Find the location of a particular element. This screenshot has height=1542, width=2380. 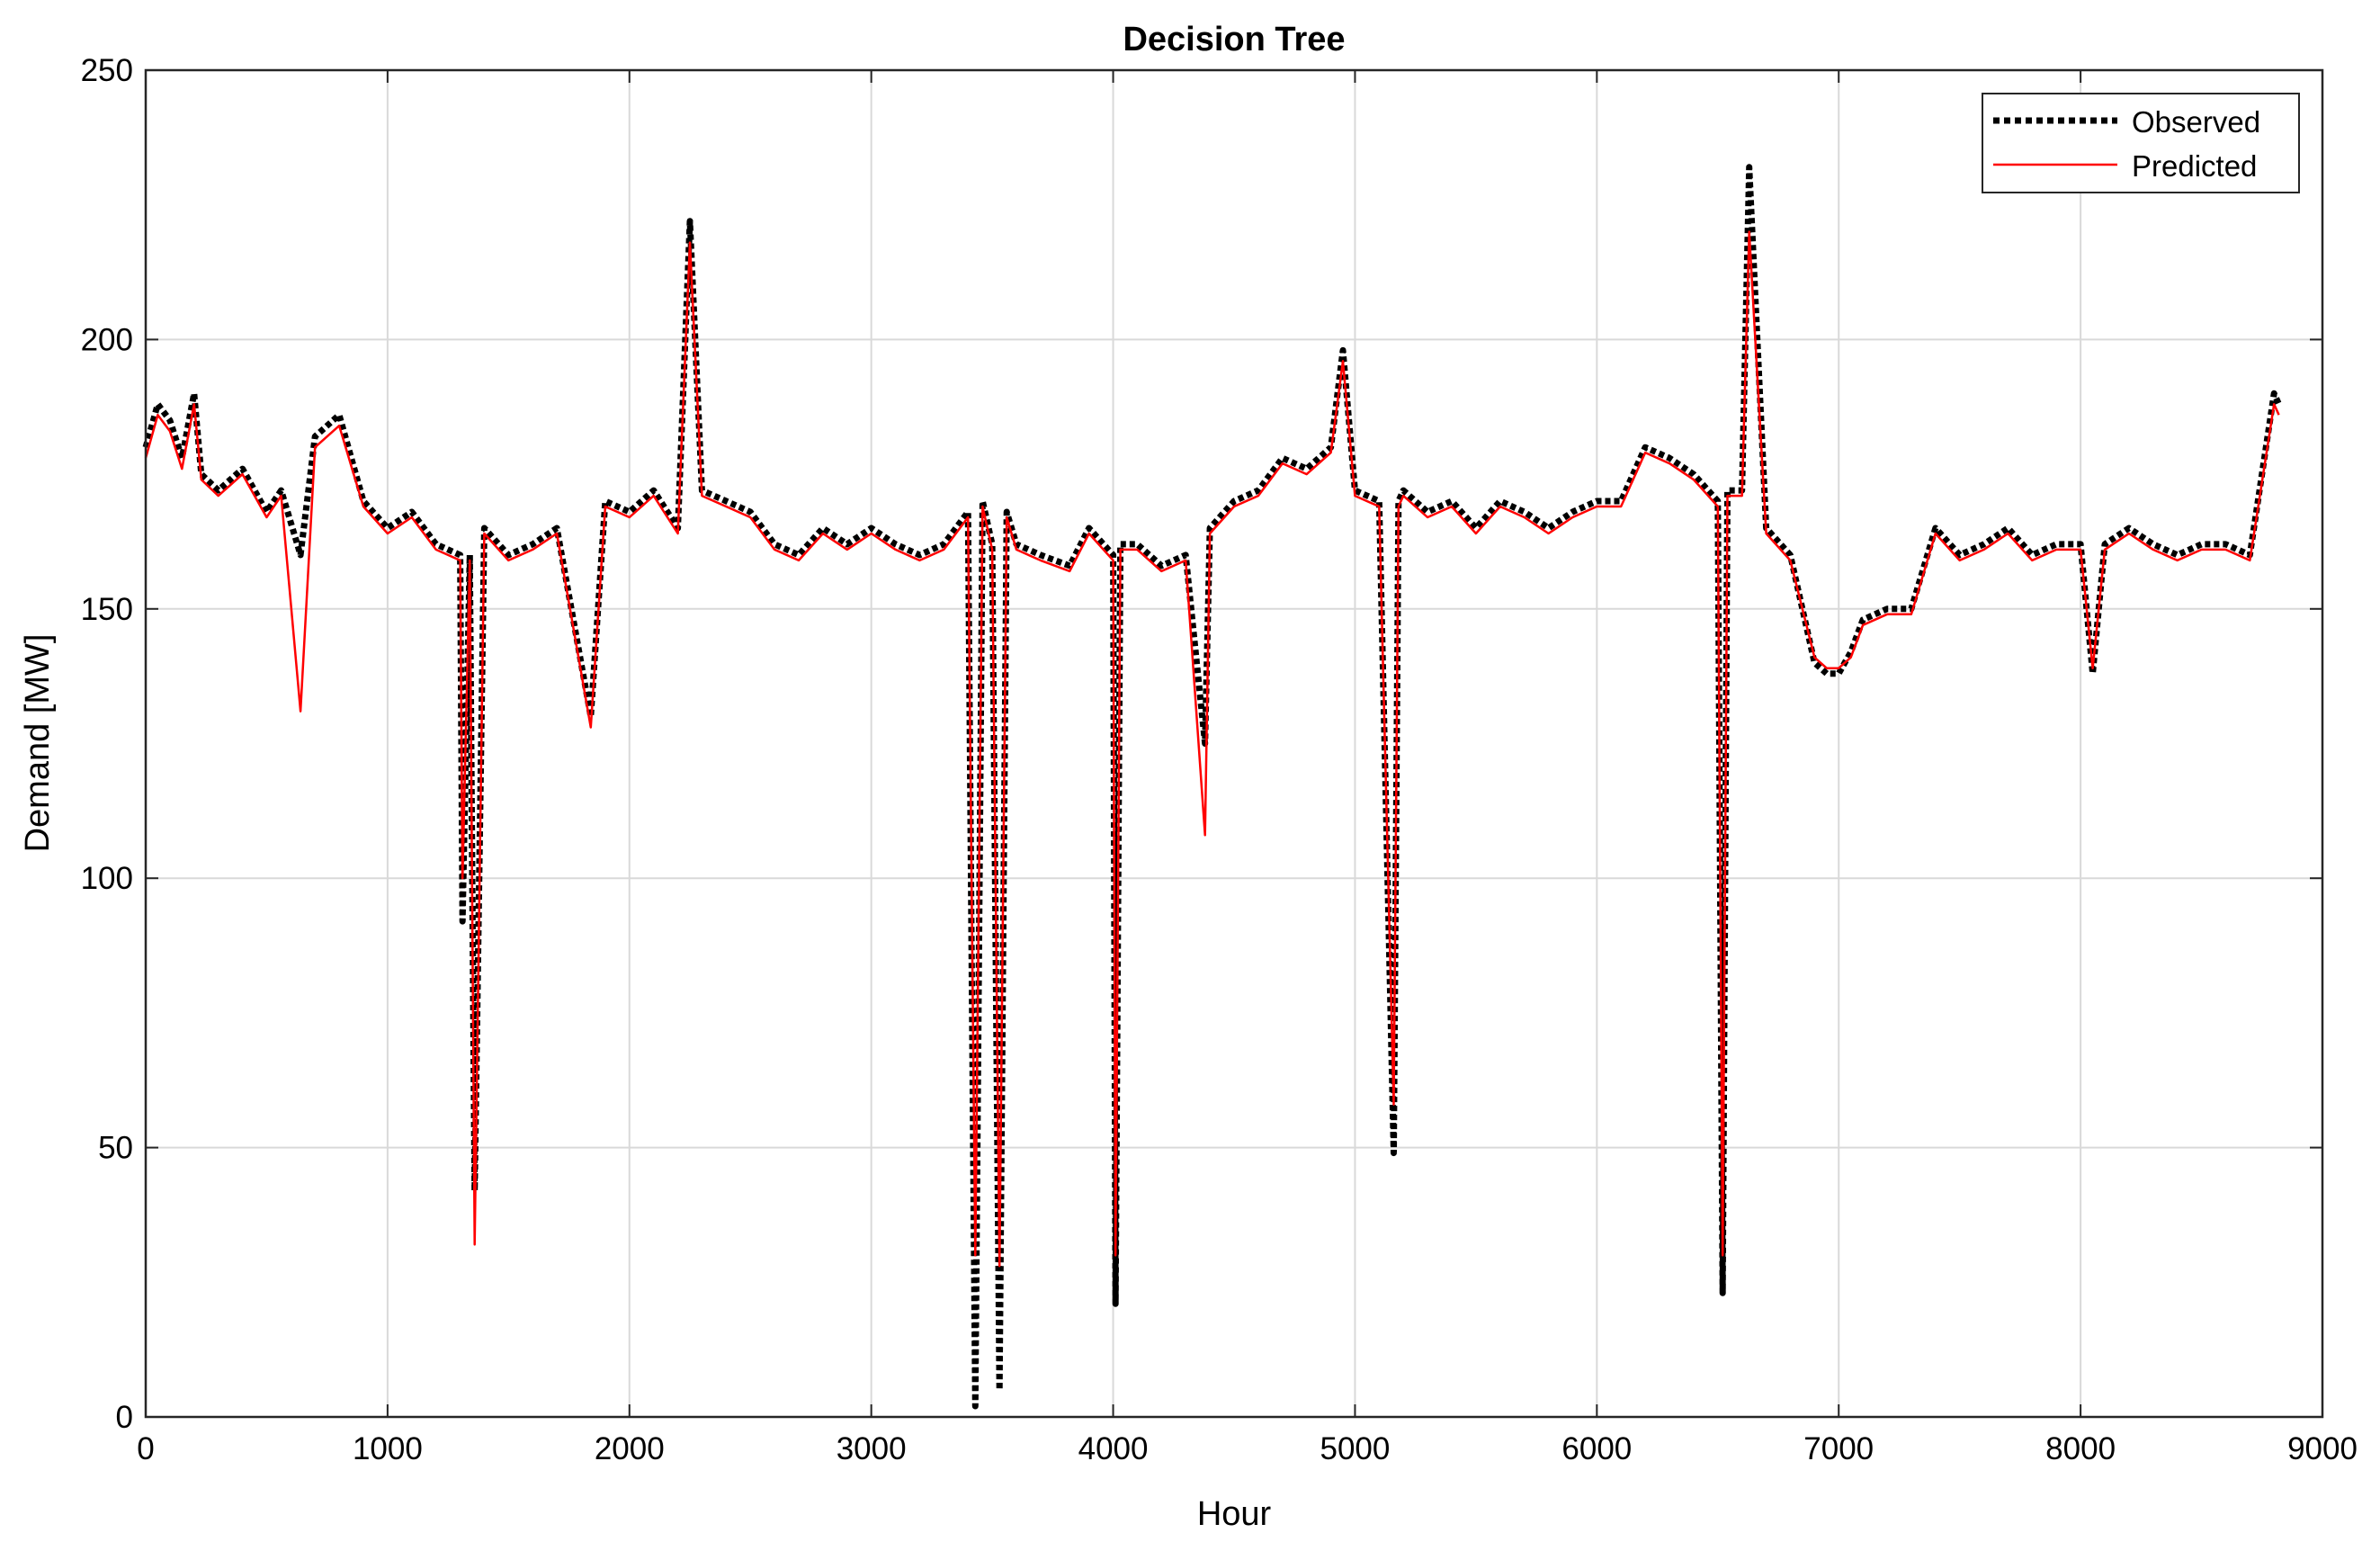

y-tick-label: 50 is located at coordinates (115, 1148).